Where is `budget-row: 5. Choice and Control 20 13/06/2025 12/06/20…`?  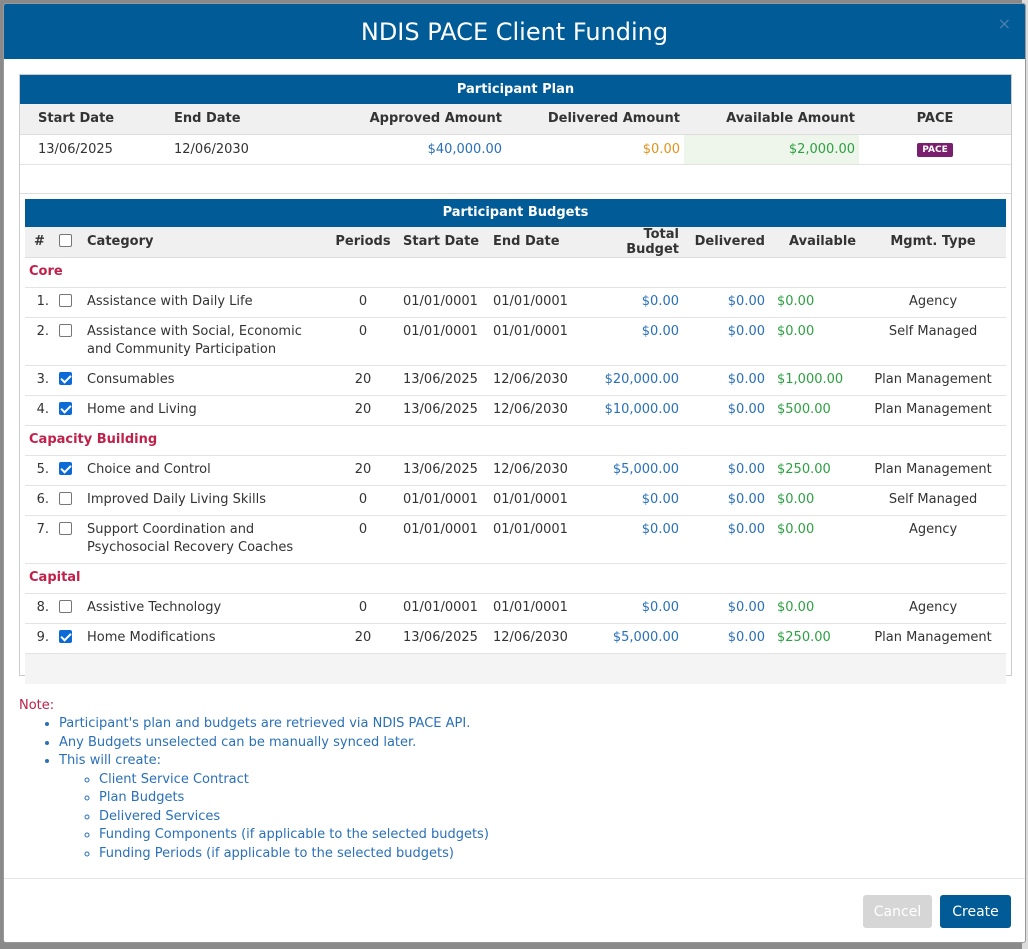 budget-row: 5. Choice and Control 20 13/06/2025 12/06/20… is located at coordinates (515, 470).